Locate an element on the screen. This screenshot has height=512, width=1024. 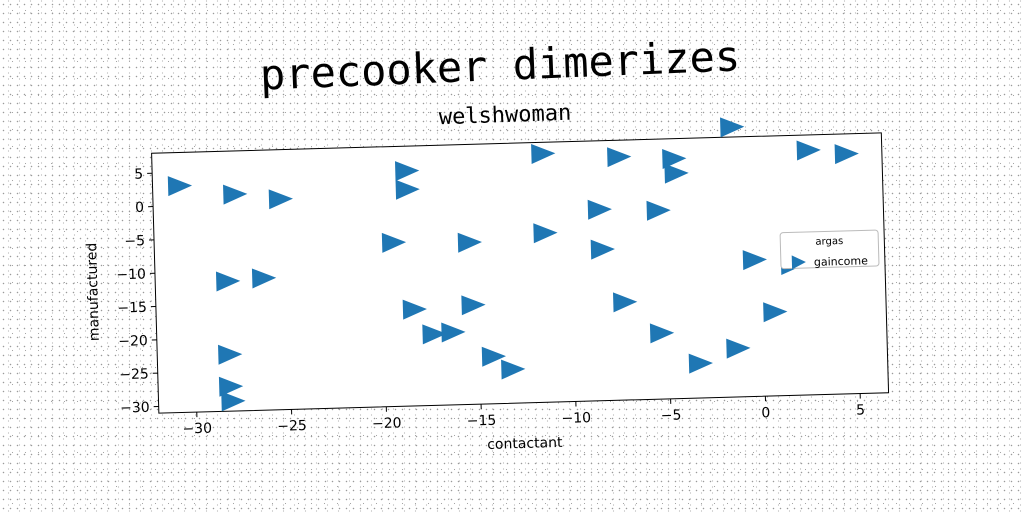
x-axis-label: contactant is located at coordinates (525, 444).